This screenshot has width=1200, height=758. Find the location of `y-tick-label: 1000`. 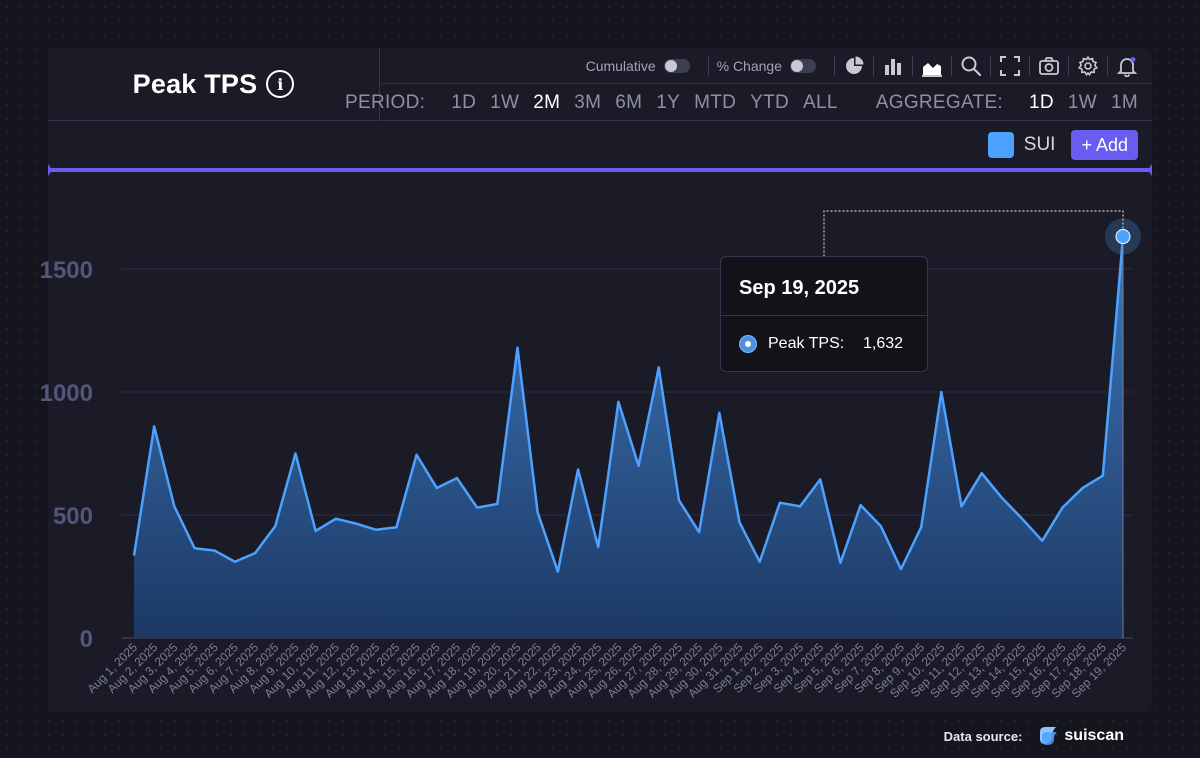

y-tick-label: 1000 is located at coordinates (66, 393).